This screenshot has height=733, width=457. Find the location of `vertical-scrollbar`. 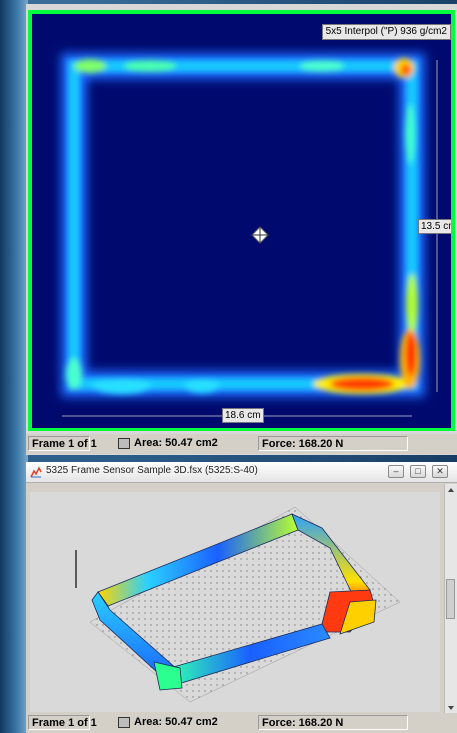

vertical-scrollbar is located at coordinates (450, 599).